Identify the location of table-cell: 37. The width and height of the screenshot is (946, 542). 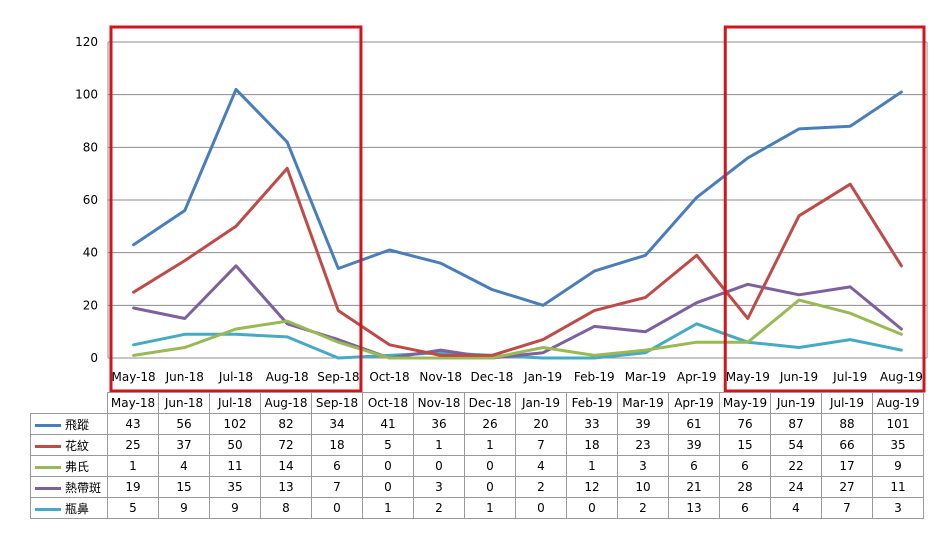
(184, 445).